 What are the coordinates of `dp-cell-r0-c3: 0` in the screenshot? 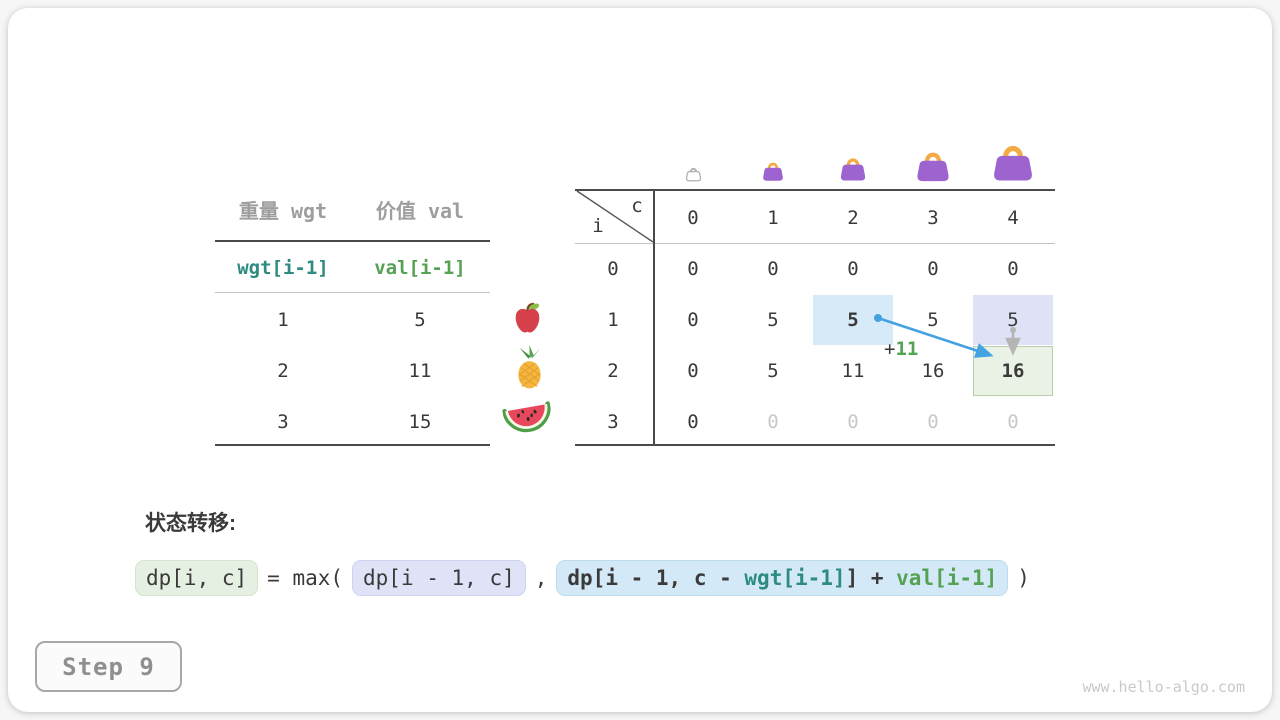 It's located at (933, 269).